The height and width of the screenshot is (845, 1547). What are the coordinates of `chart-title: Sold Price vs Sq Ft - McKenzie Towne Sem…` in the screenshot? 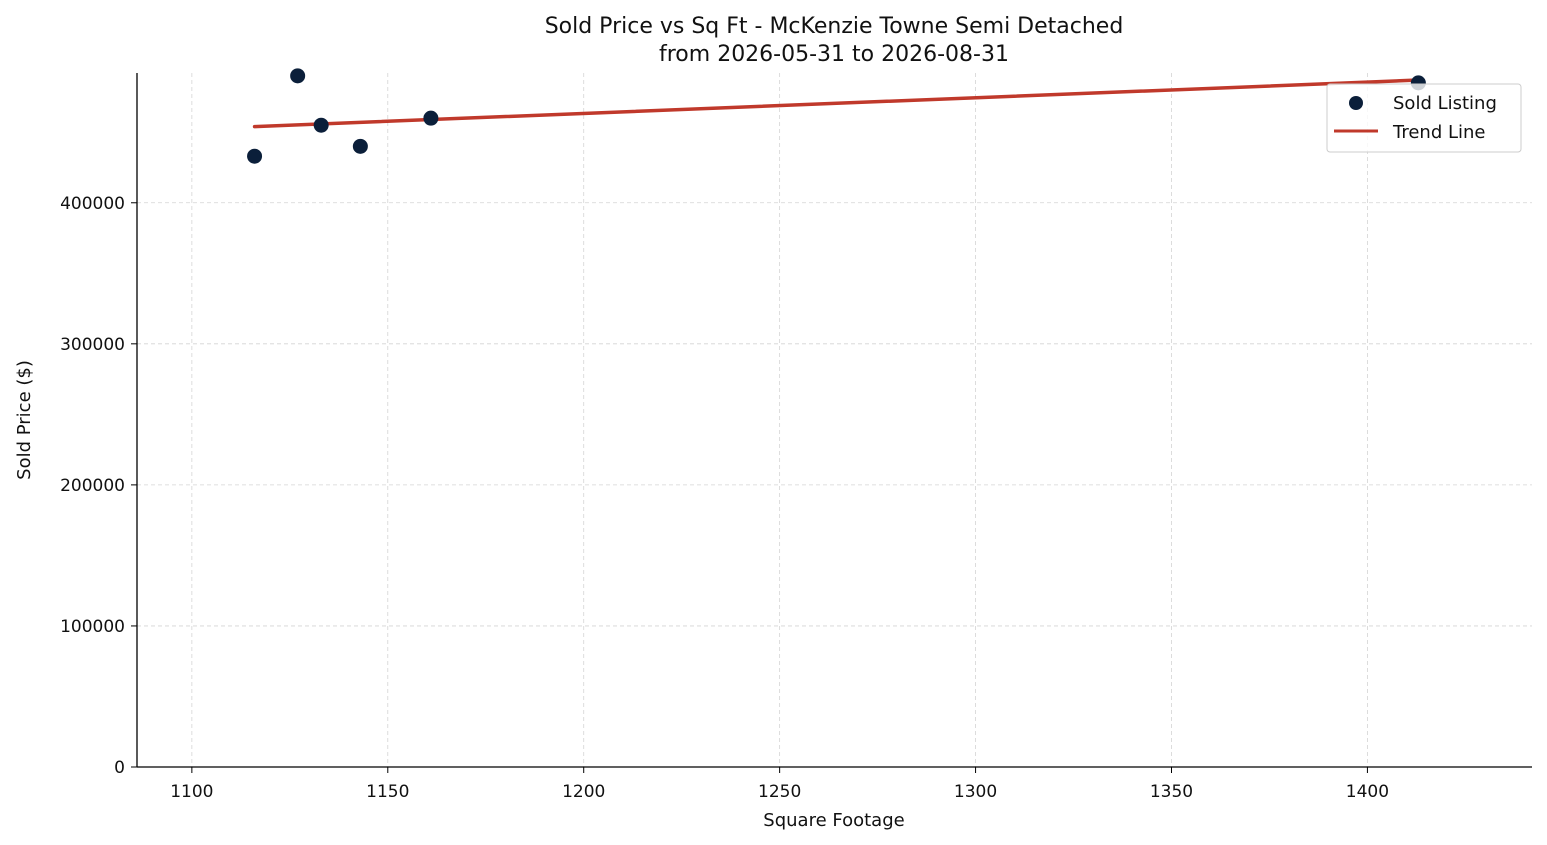 It's located at (834, 40).